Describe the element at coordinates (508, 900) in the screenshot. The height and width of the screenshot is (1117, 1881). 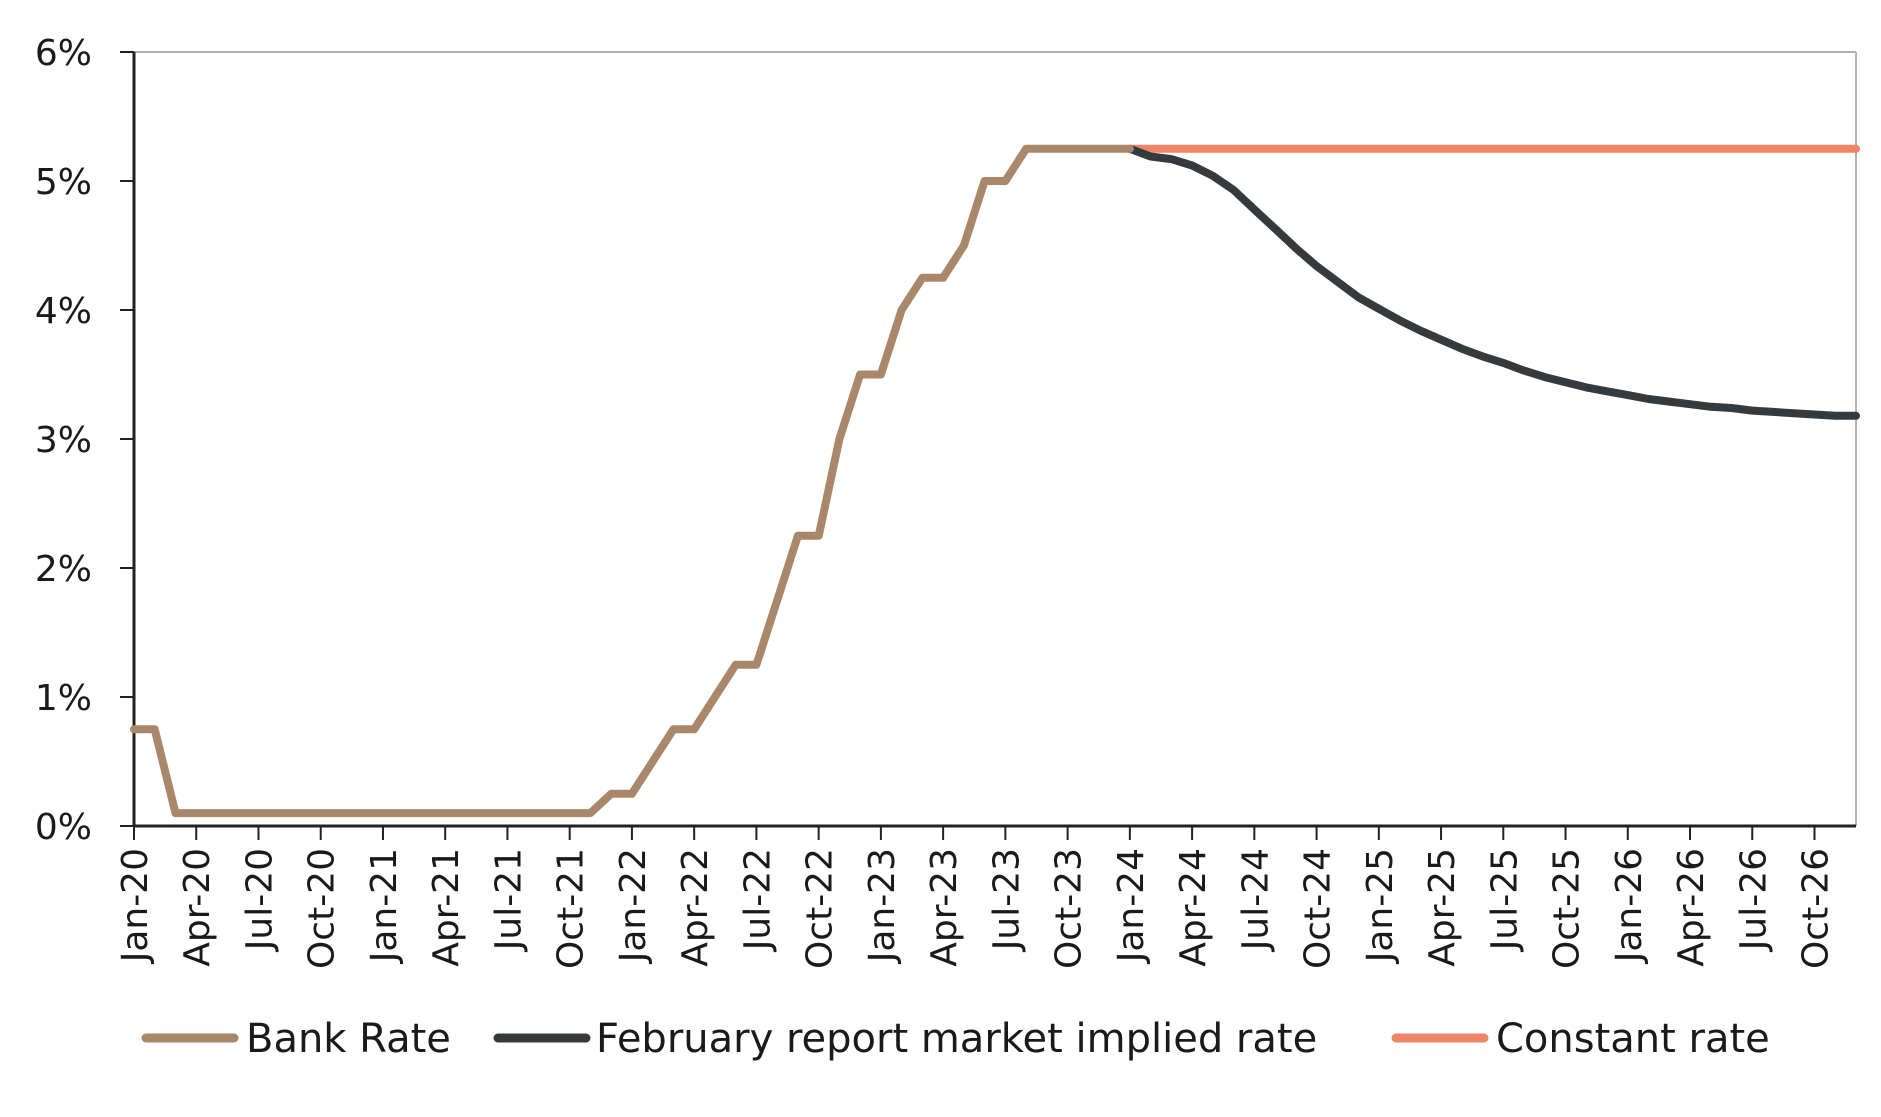
I see `x-tick-label: Jul-21` at that location.